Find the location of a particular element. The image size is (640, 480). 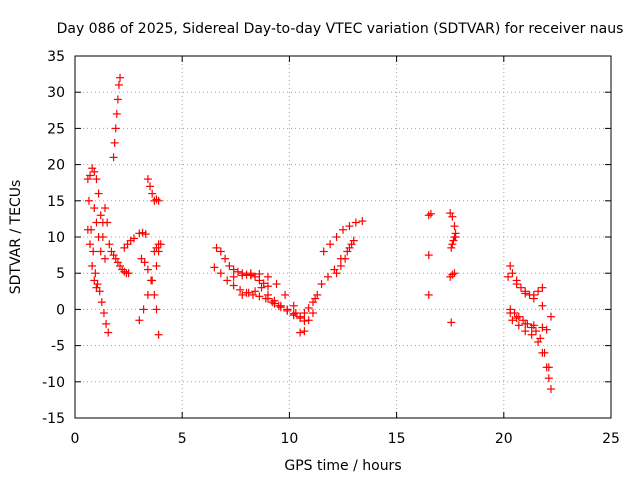

x-tick-label: 20 is located at coordinates (504, 439).